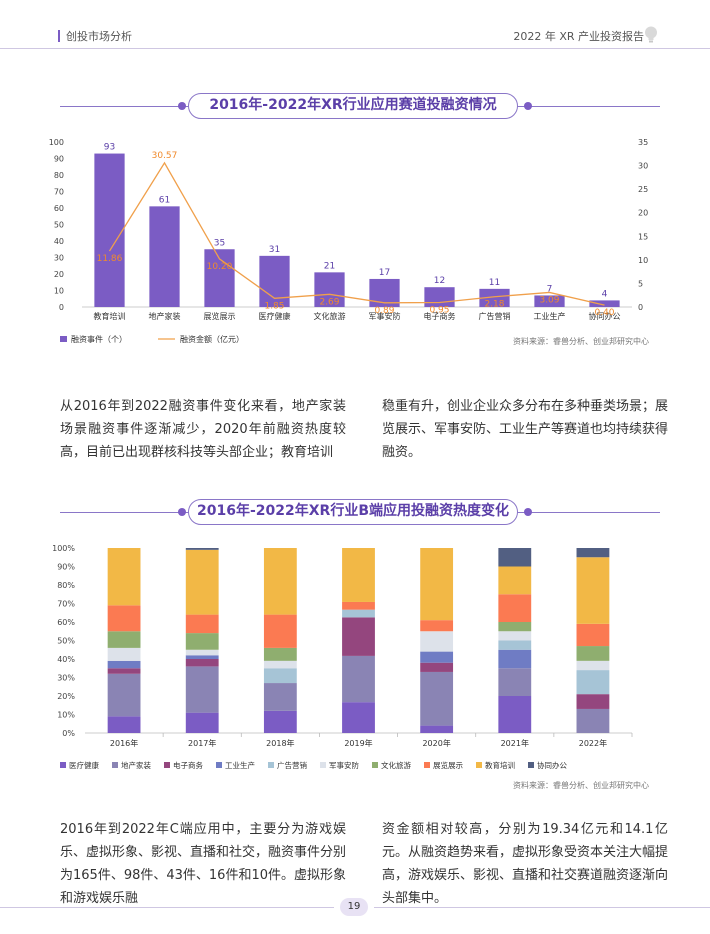  Describe the element at coordinates (280, 581) in the screenshot. I see `segment-教育培训-2018年` at that location.